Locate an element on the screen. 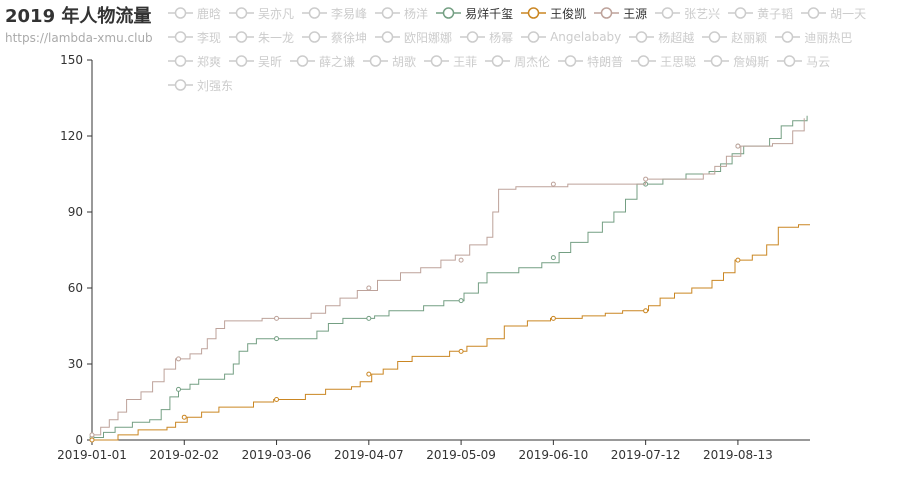 The image size is (900, 500). legend-item-27: 詹姆斯 is located at coordinates (736, 61).